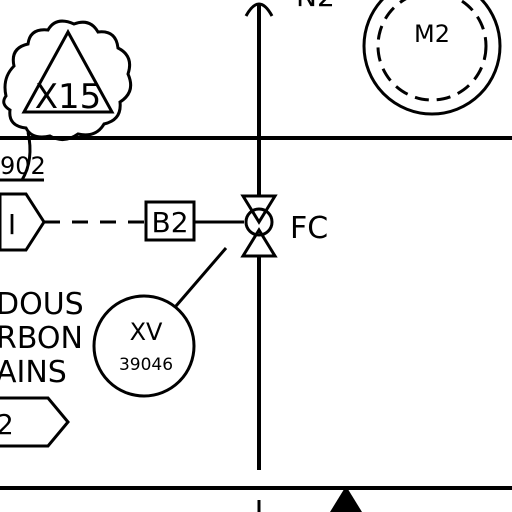 The image size is (512, 512). What do you see at coordinates (259, 222) in the screenshot?
I see `valve-actuator-circle` at bounding box center [259, 222].